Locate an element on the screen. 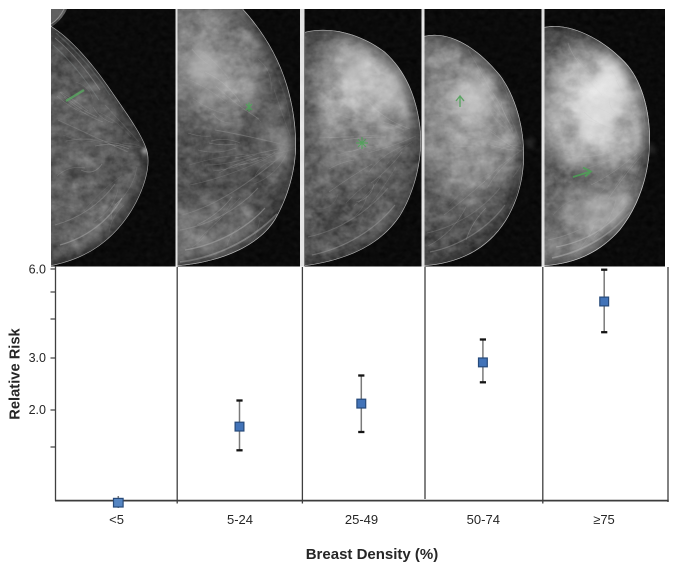 The image size is (674, 572). svg-text: 2.0 is located at coordinates (37, 410).